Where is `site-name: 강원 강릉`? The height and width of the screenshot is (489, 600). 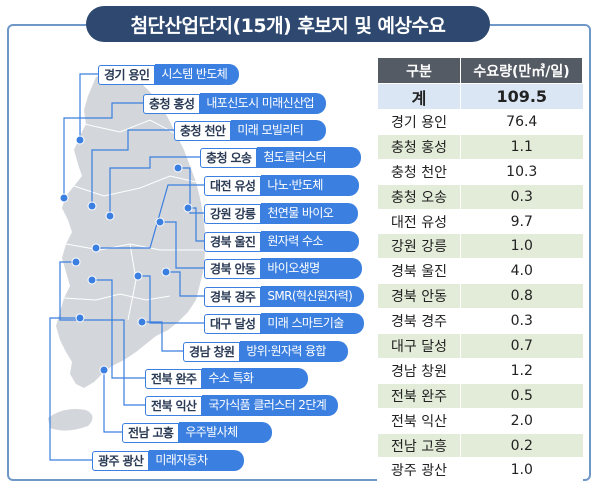
site-name: 강원 강릉 is located at coordinates (233, 213).